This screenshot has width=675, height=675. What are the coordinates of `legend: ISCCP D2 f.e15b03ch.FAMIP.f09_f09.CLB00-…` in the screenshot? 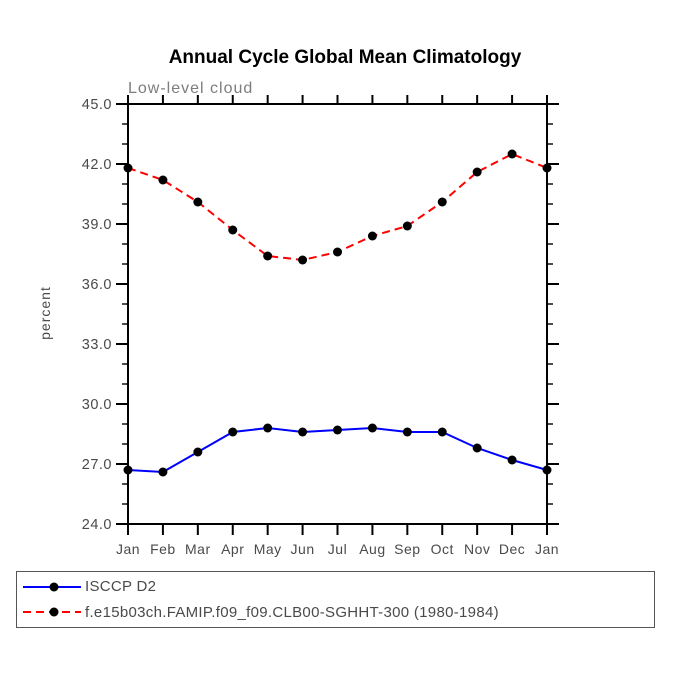 It's located at (335, 599).